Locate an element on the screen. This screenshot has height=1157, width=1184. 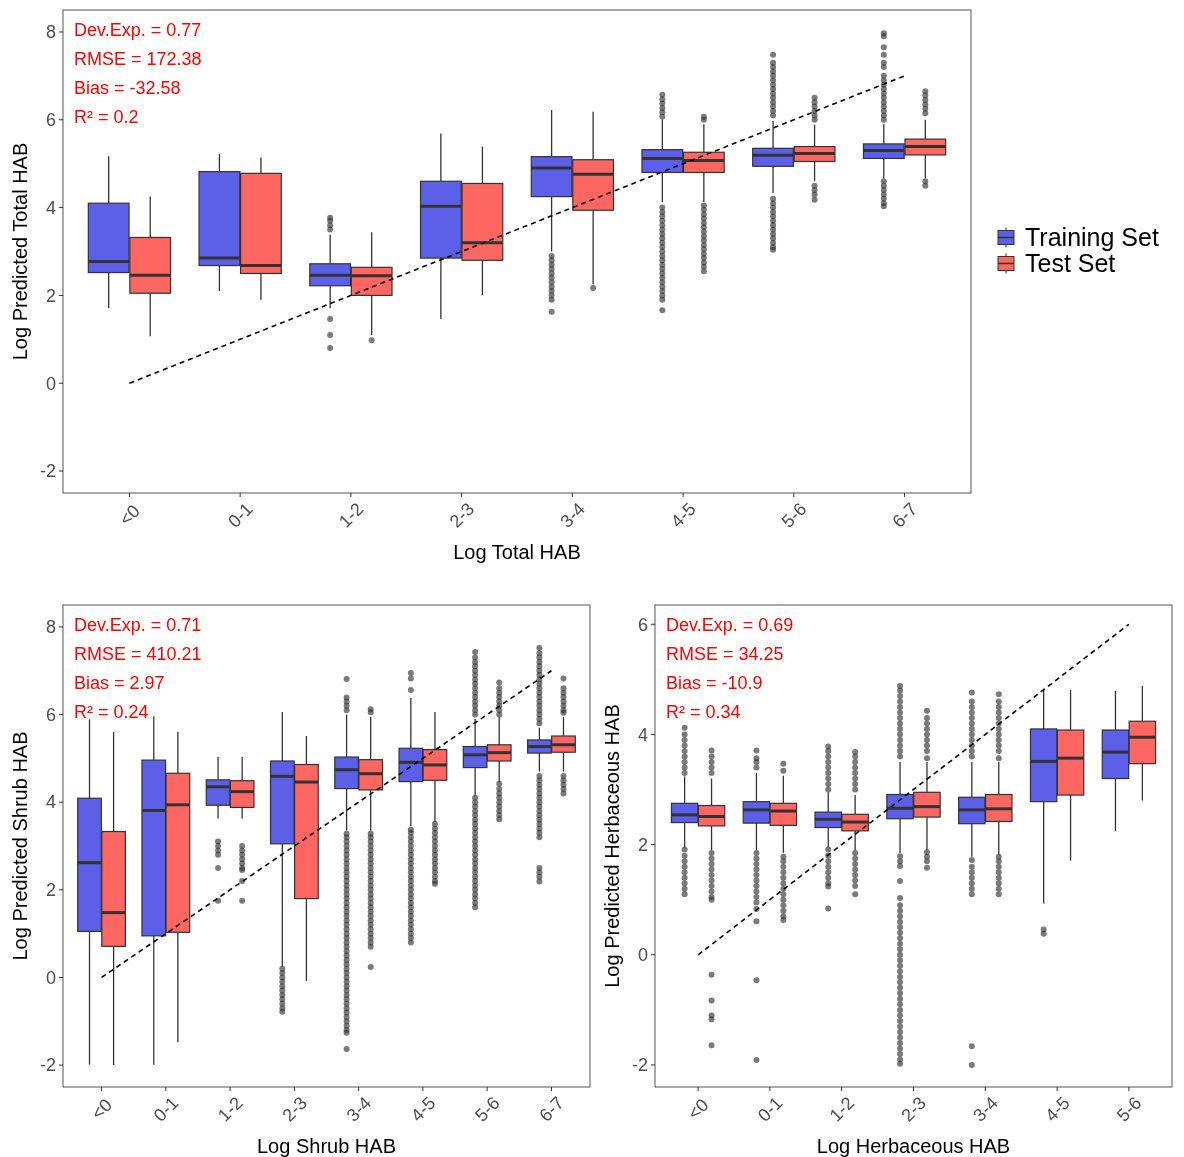
annotation: Bias = -10.9 is located at coordinates (714, 683).